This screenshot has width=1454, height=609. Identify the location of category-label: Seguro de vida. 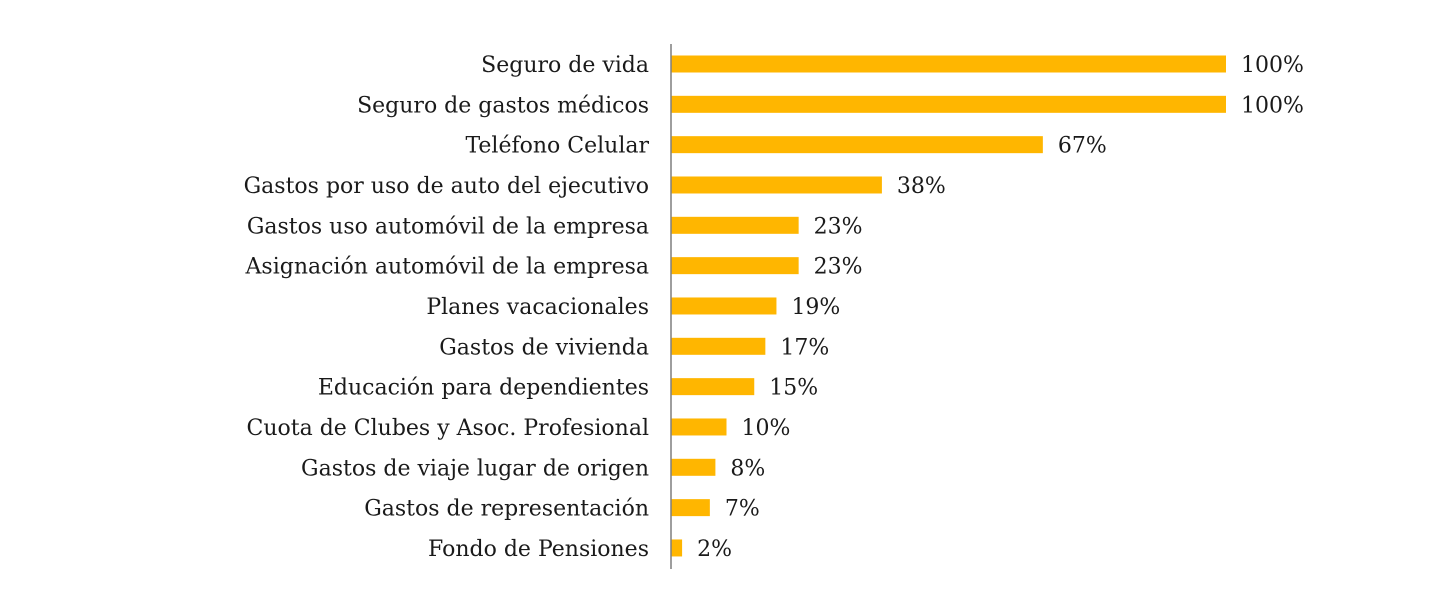
(565, 65).